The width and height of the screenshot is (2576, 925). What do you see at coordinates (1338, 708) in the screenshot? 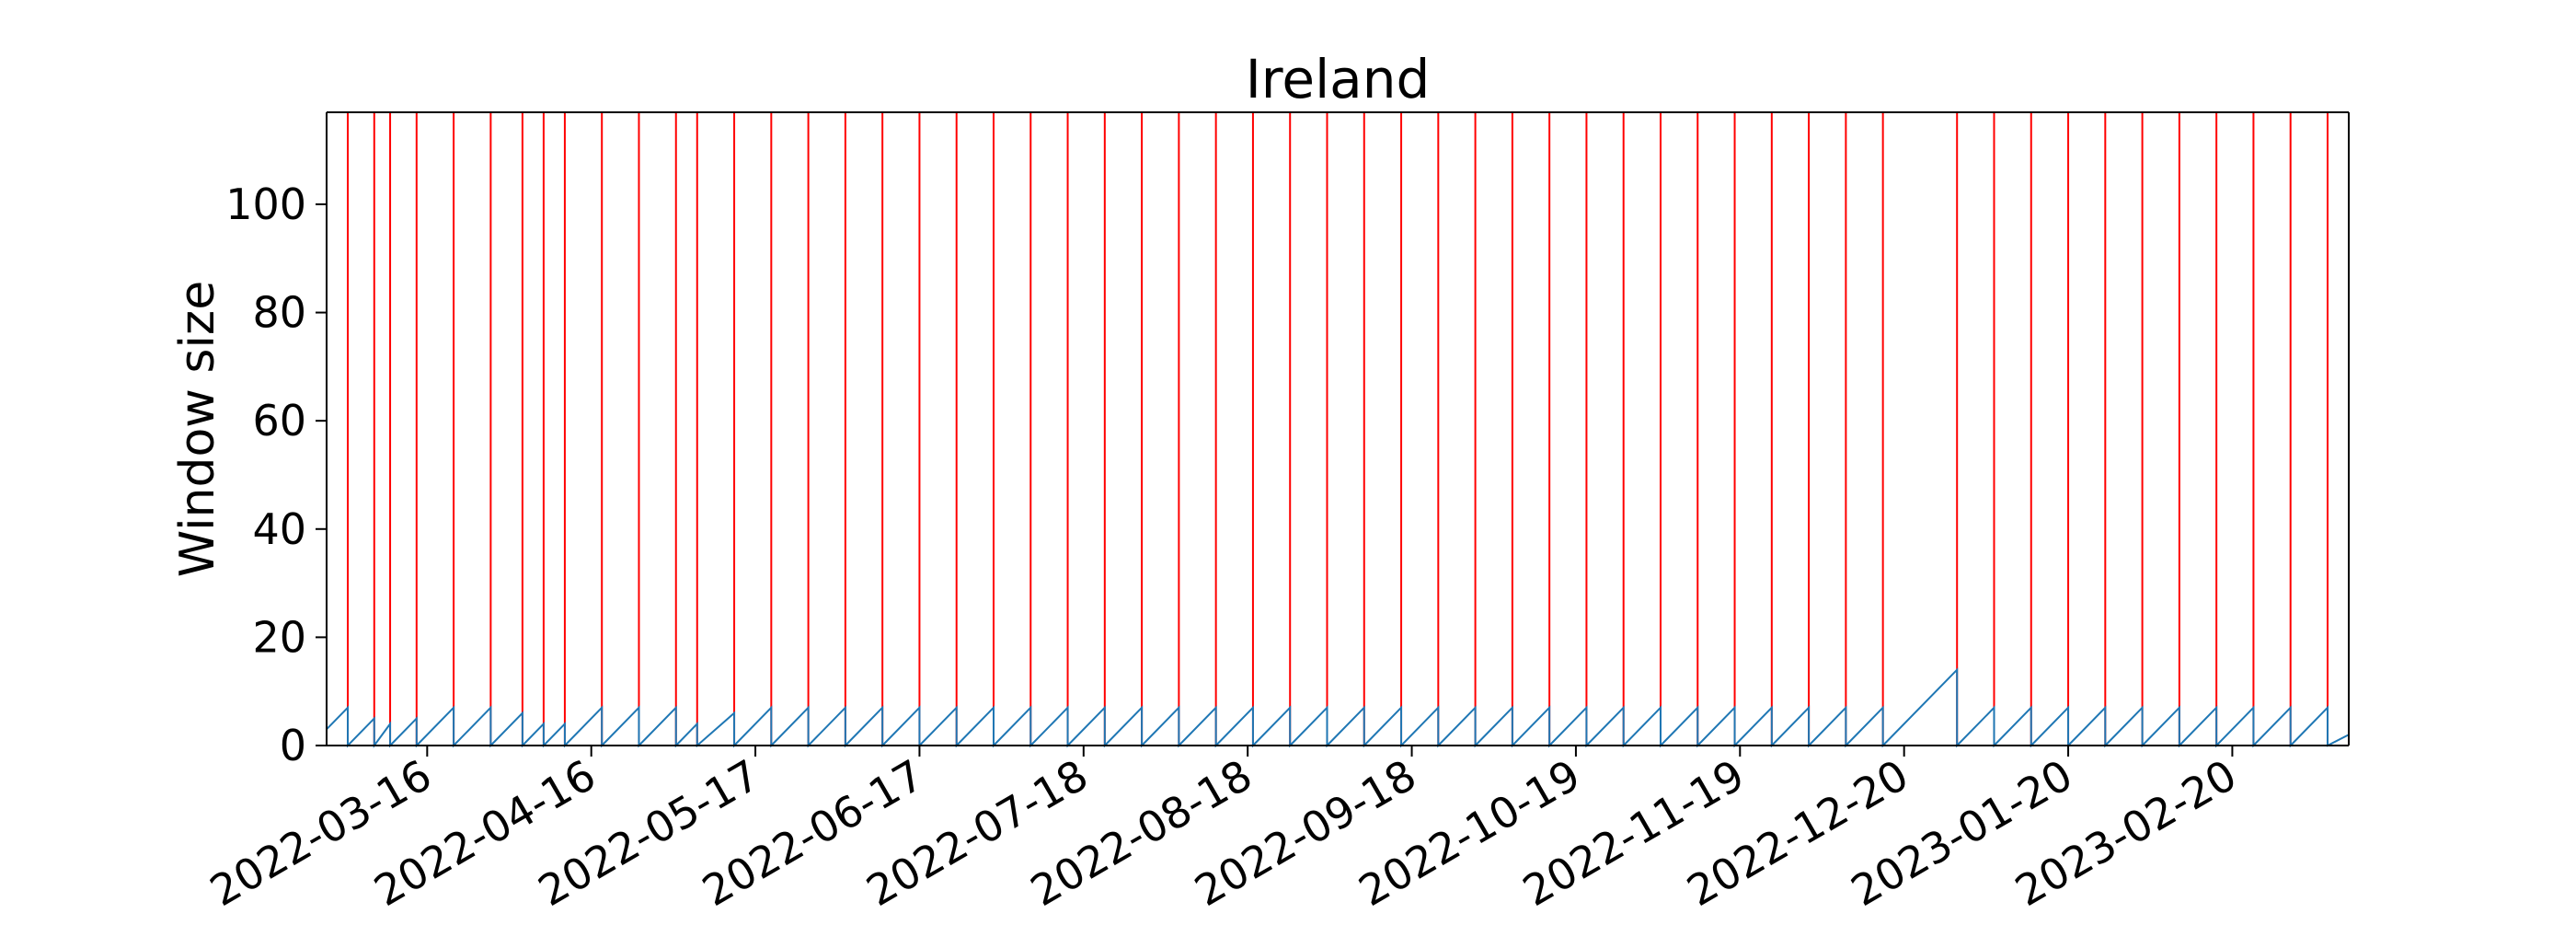
I see `series-line` at bounding box center [1338, 708].